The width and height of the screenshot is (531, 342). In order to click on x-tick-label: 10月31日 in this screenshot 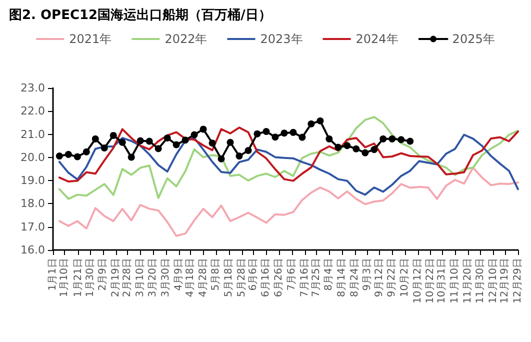, I will do `click(442, 281)`.